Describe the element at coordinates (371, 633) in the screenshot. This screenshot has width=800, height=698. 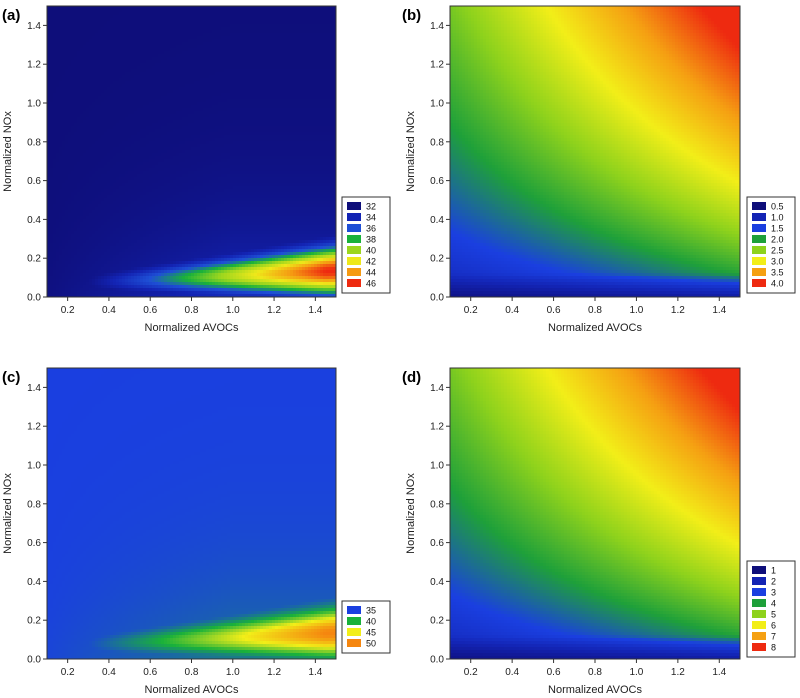
I see `legend-label-c: 45` at that location.